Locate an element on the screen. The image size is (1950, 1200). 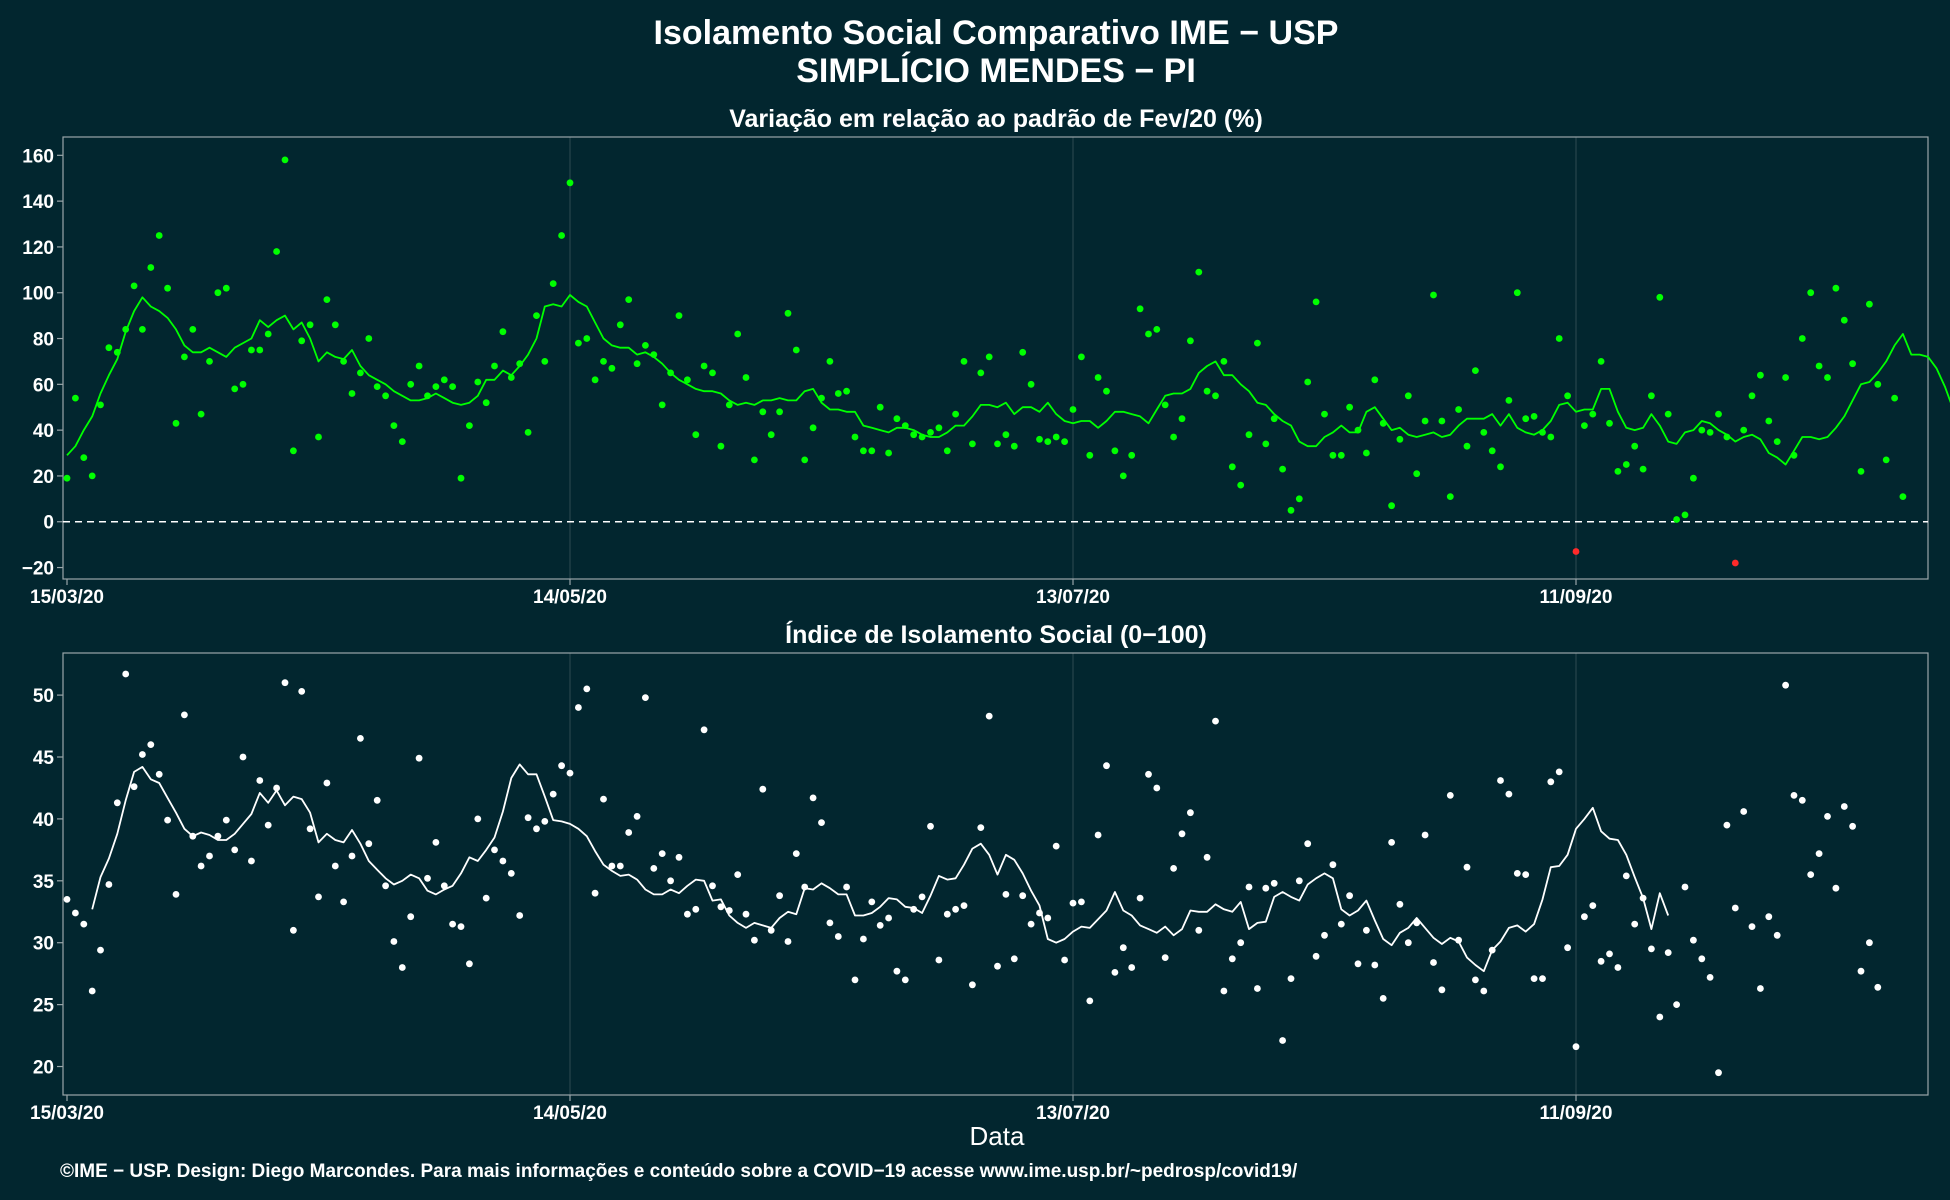
y-tick-label: 160 is located at coordinates (38, 156).